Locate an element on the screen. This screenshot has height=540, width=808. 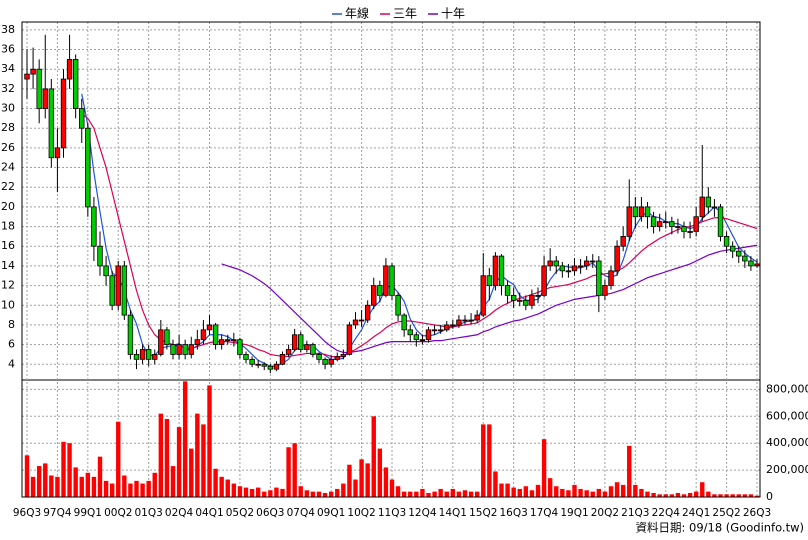
x-tick-label: 21Q3 is located at coordinates (635, 513).